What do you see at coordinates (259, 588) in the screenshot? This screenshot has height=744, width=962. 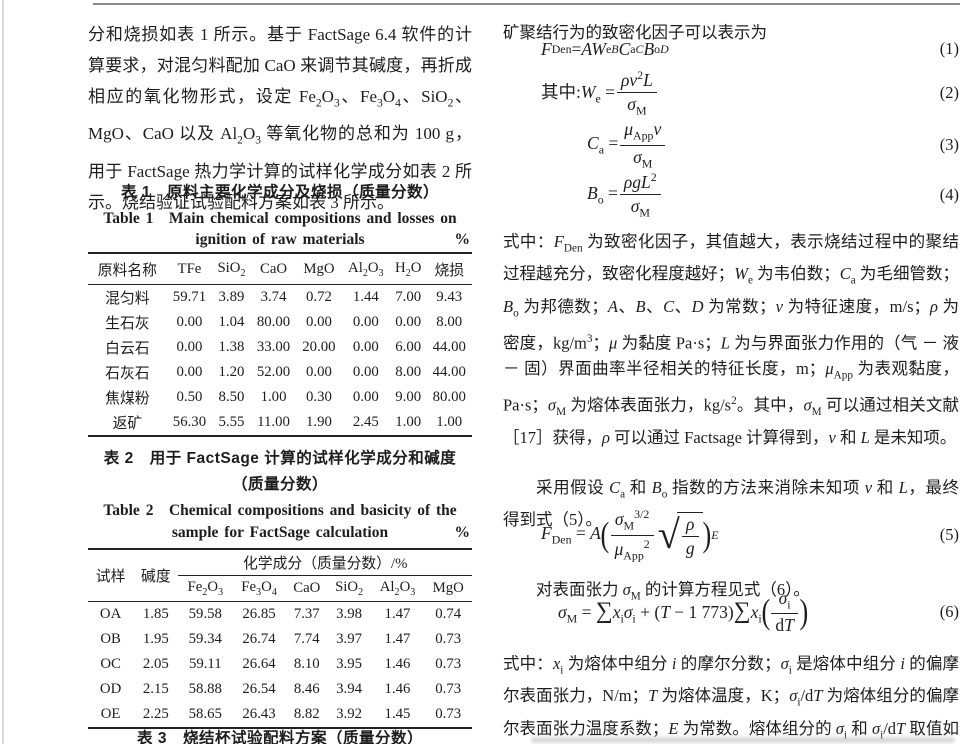 I see `column-header: Fe3O4` at bounding box center [259, 588].